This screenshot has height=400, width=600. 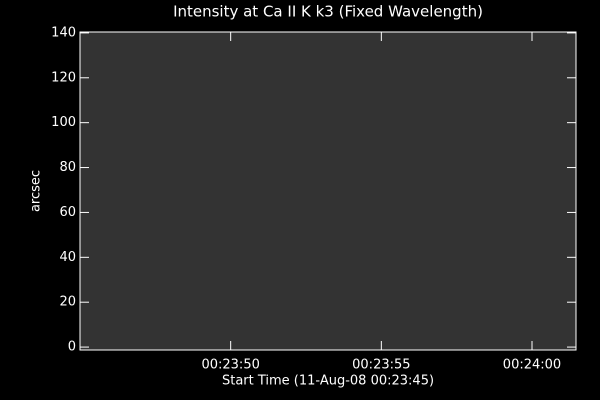 What do you see at coordinates (63, 122) in the screenshot?
I see `y-tick-label: 100` at bounding box center [63, 122].